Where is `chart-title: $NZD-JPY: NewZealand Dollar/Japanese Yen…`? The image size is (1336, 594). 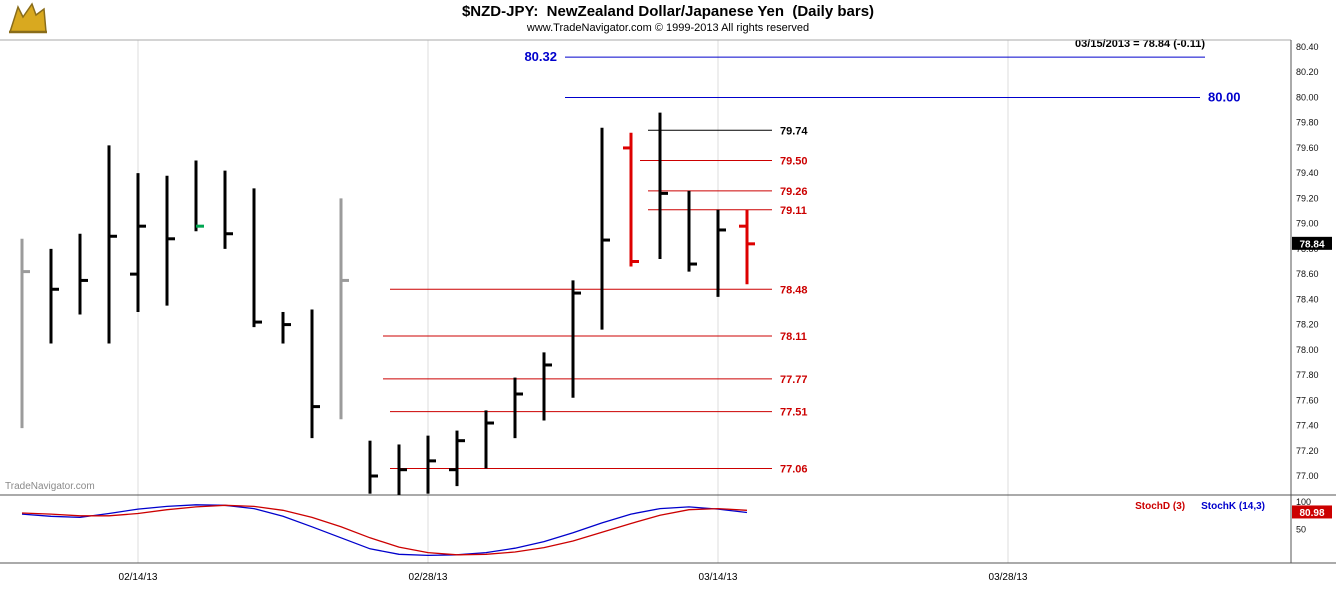 chart-title: $NZD-JPY: NewZealand Dollar/Japanese Yen… is located at coordinates (668, 11).